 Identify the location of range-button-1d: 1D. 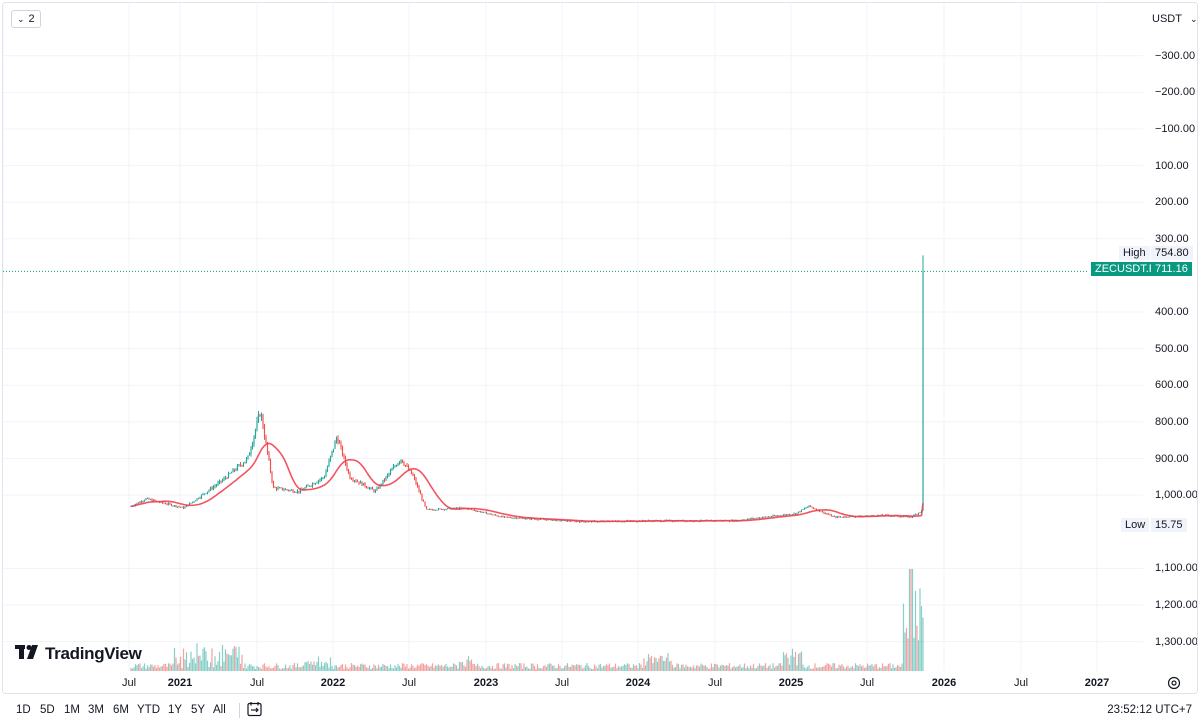
(23, 710).